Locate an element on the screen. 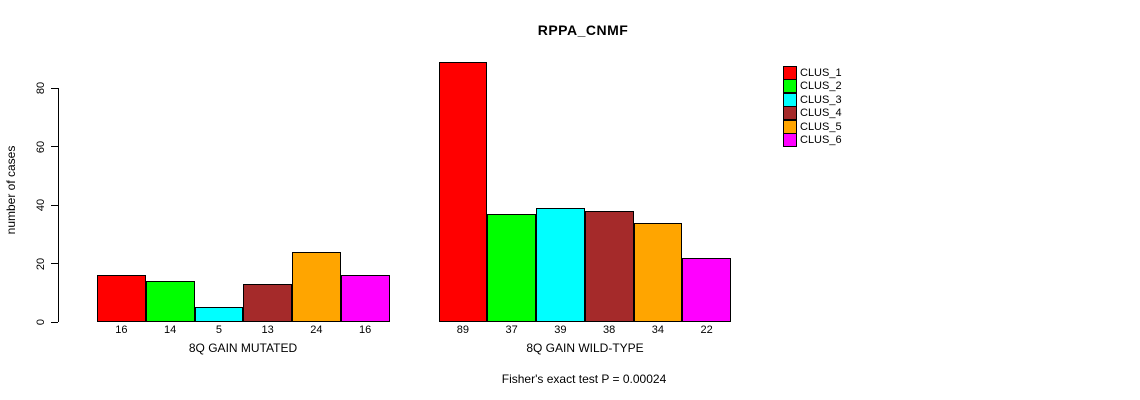 This screenshot has height=400, width=1140. bar-value-label: 34 is located at coordinates (657, 330).